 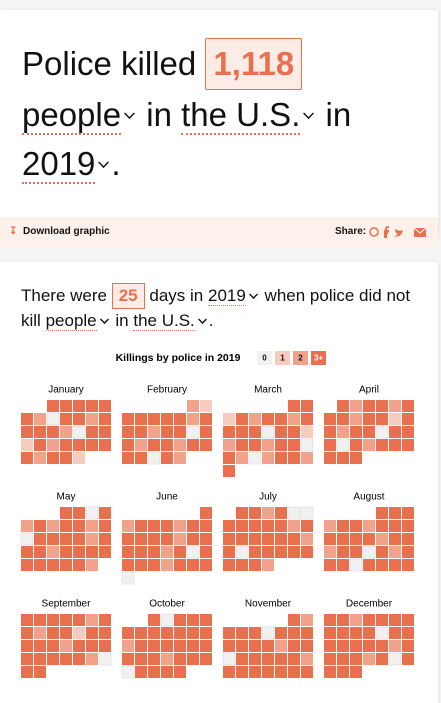 What do you see at coordinates (13, 231) in the screenshot?
I see `download-icon: ↧` at bounding box center [13, 231].